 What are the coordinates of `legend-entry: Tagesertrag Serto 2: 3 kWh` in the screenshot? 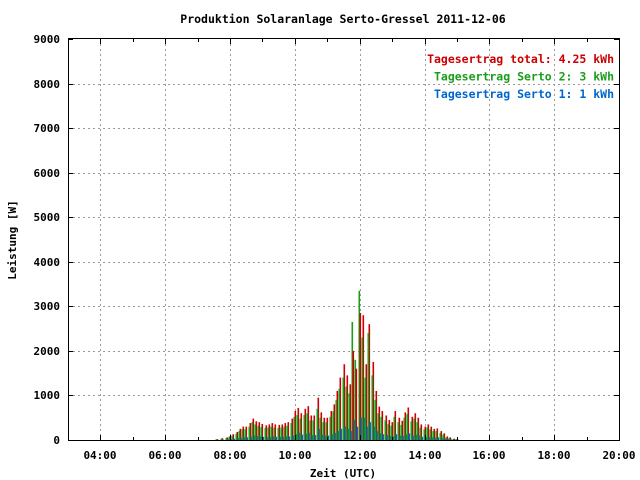 It's located at (524, 77).